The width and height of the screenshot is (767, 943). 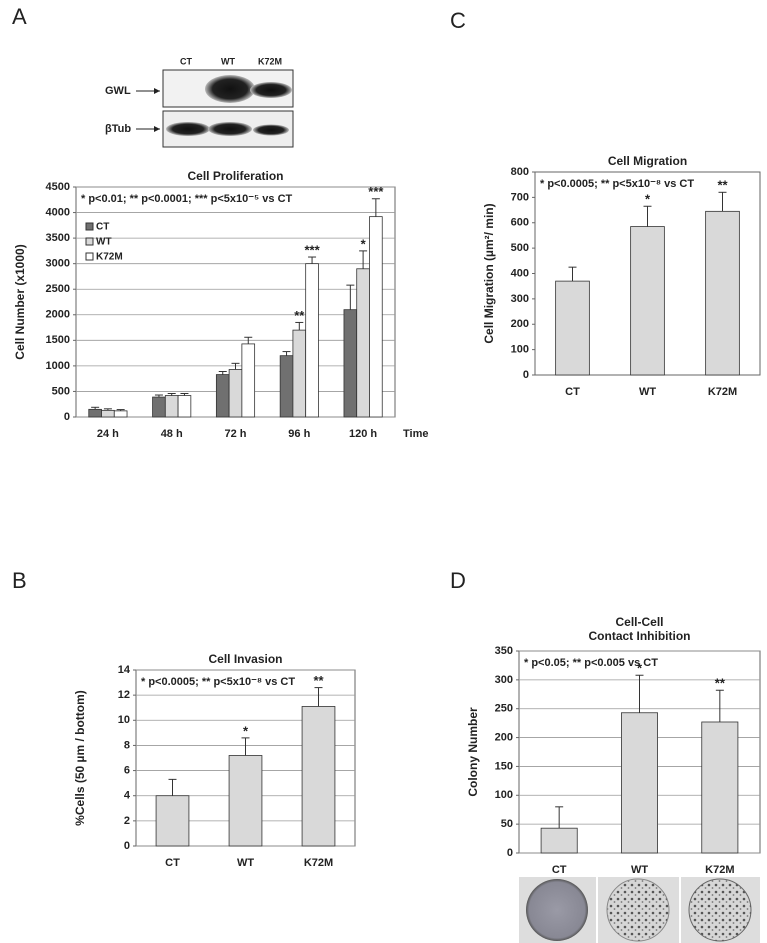 I want to click on y-tick-label: 14, so click(x=124, y=670).